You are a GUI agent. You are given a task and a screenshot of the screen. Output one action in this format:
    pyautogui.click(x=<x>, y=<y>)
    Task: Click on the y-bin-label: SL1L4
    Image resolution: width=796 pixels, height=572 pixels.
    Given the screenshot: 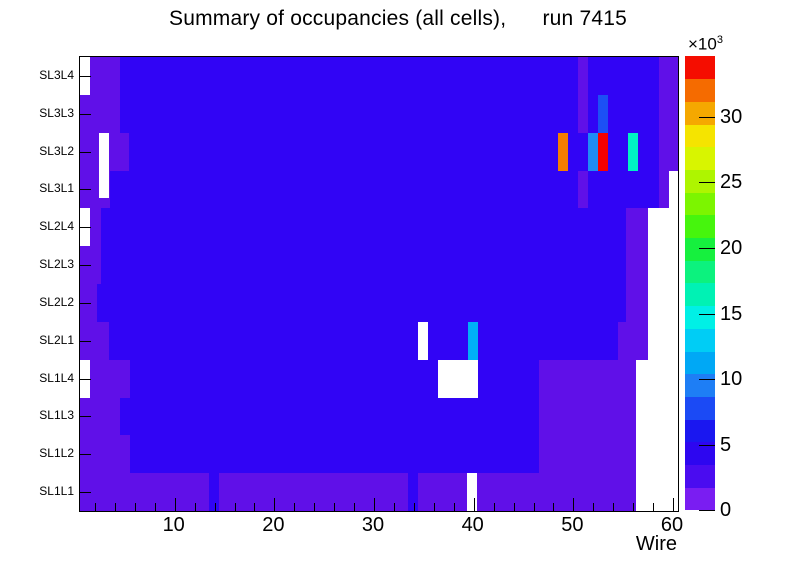 What is the action you would take?
    pyautogui.click(x=56, y=377)
    